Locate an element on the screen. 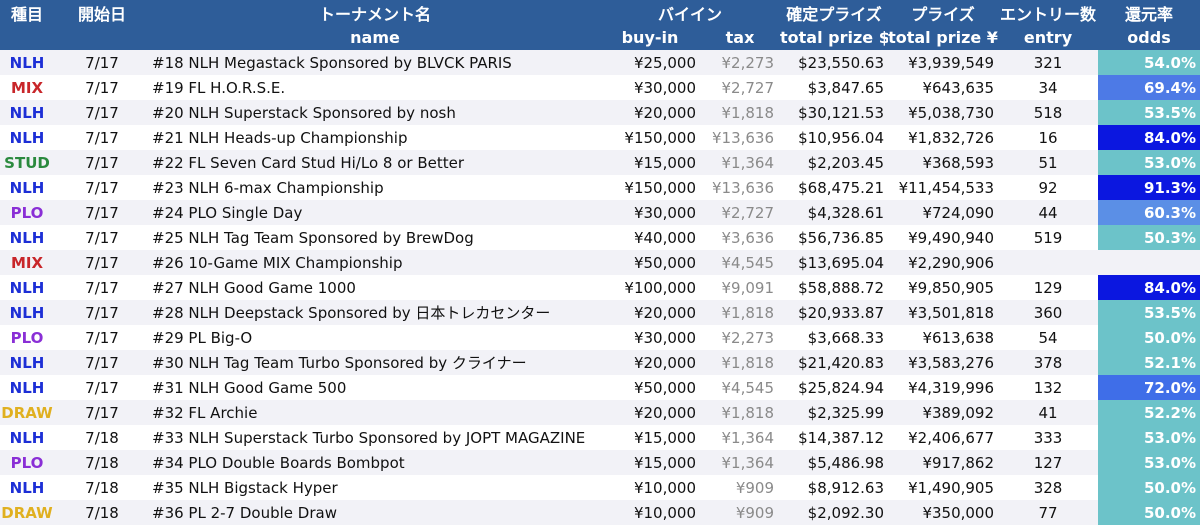 Image resolution: width=1200 pixels, height=528 pixels. prize-cell: ¥5,038,730 is located at coordinates (951, 112).